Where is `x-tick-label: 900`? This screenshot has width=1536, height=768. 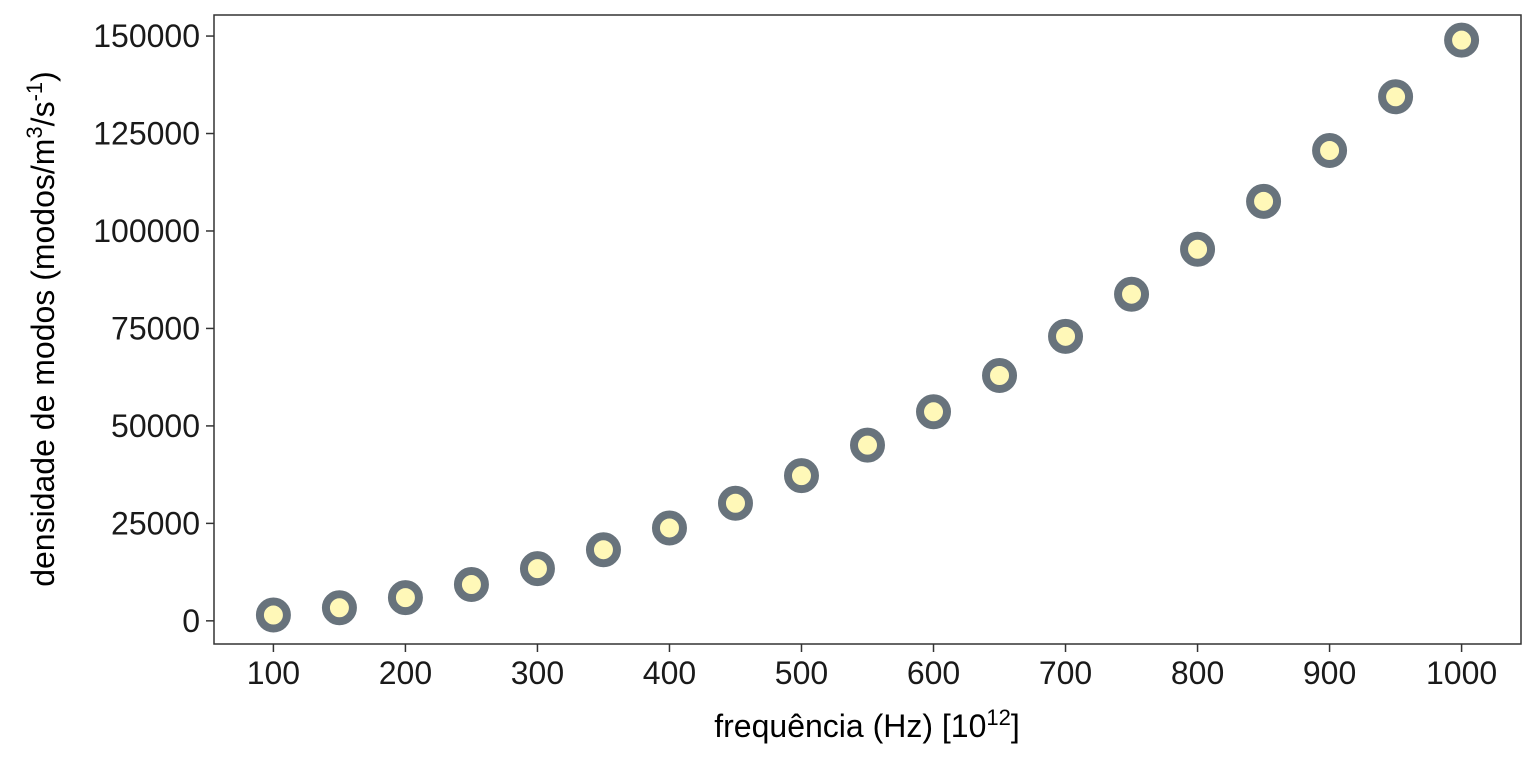 x-tick-label: 900 is located at coordinates (1329, 673).